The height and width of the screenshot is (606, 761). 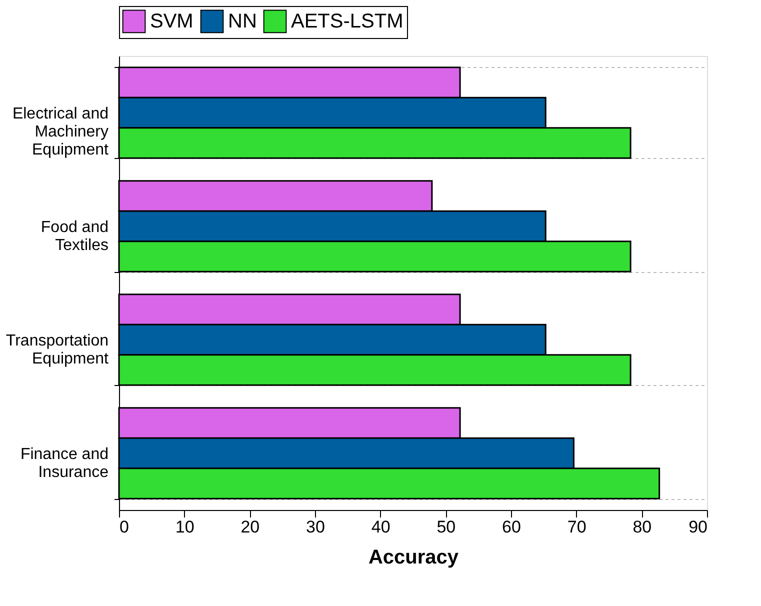 I want to click on legend-label: SVM, so click(x=172, y=21).